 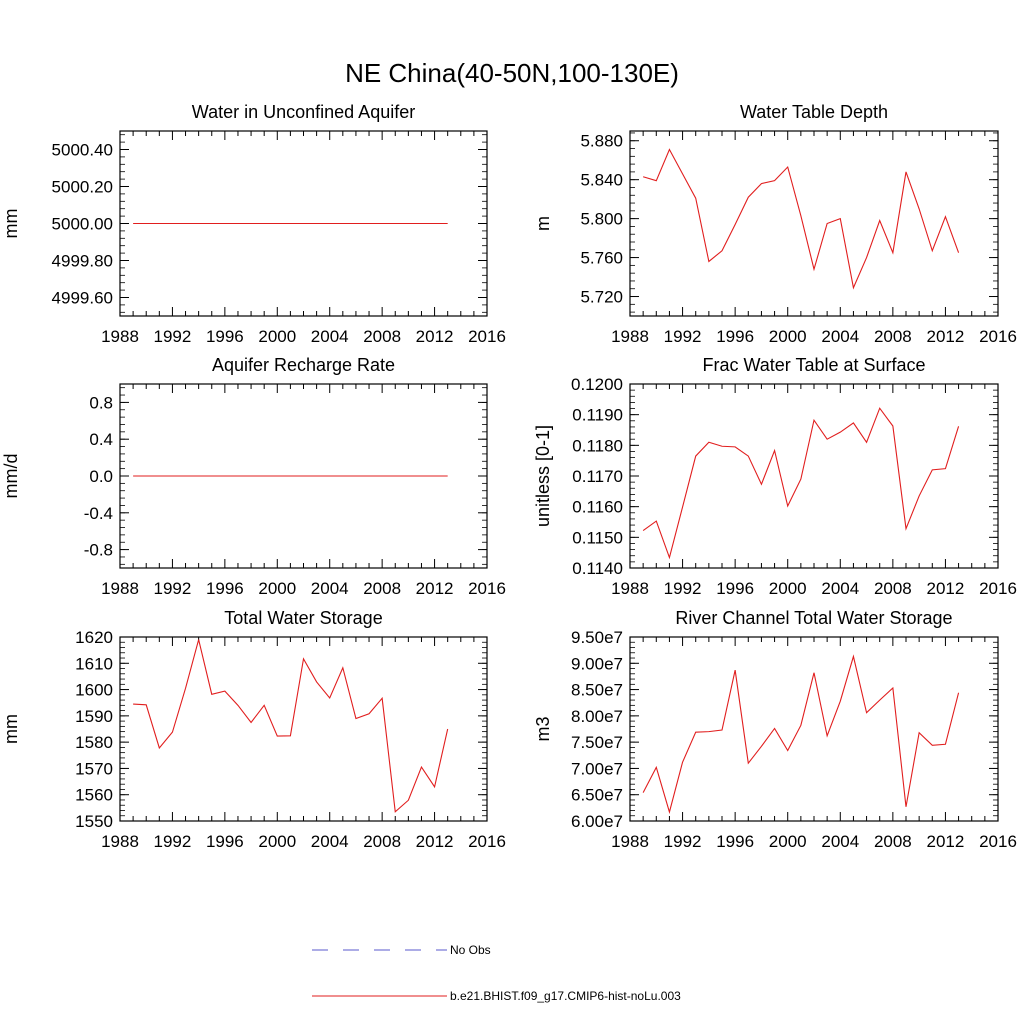 What do you see at coordinates (597, 445) in the screenshot?
I see `y-tick-label: 0.1180` at bounding box center [597, 445].